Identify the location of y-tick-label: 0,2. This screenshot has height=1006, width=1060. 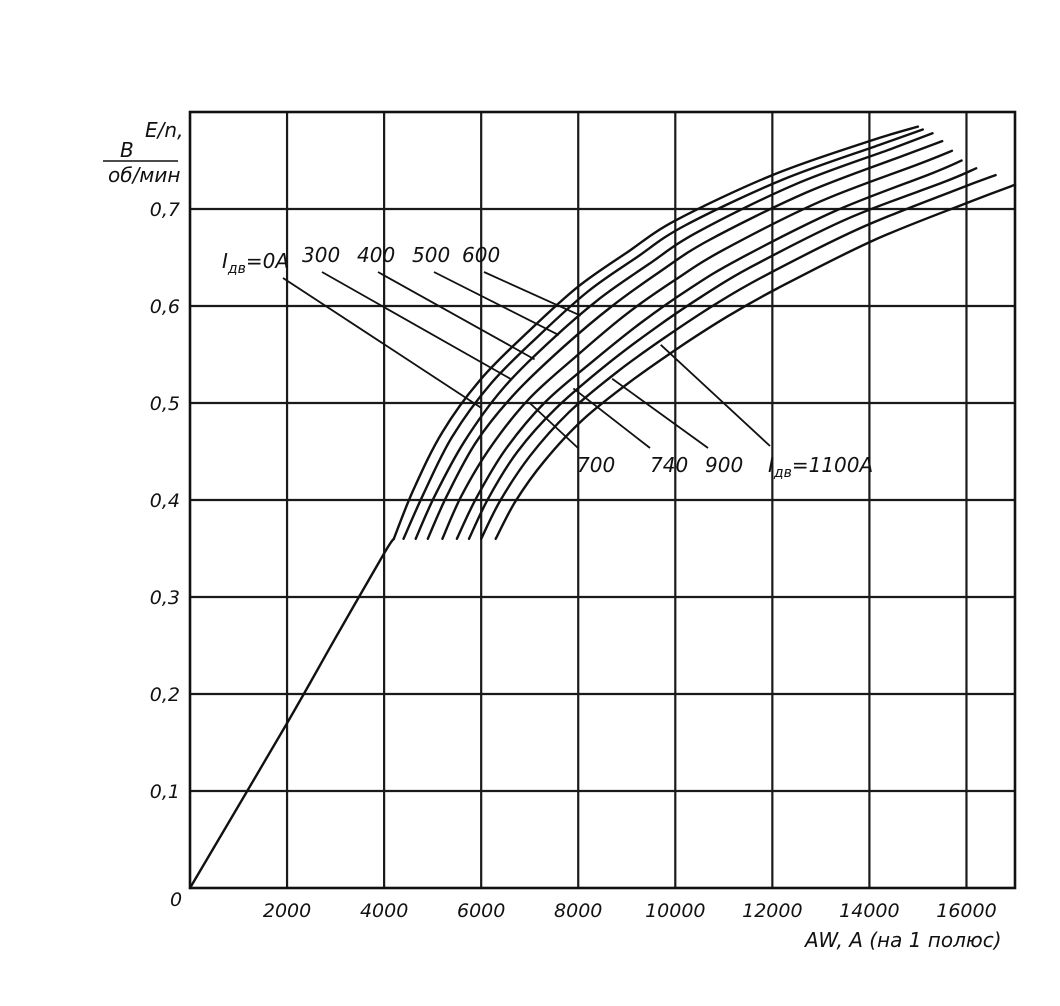
(165, 695).